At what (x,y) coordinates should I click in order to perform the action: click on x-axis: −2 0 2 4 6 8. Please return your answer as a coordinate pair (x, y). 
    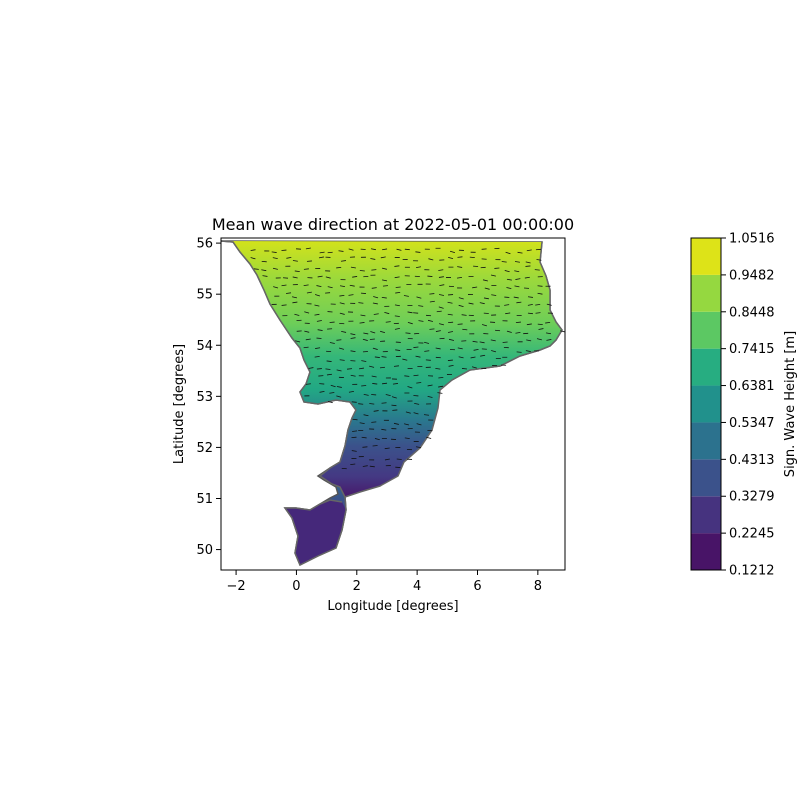
    Looking at the image, I should click on (384, 582).